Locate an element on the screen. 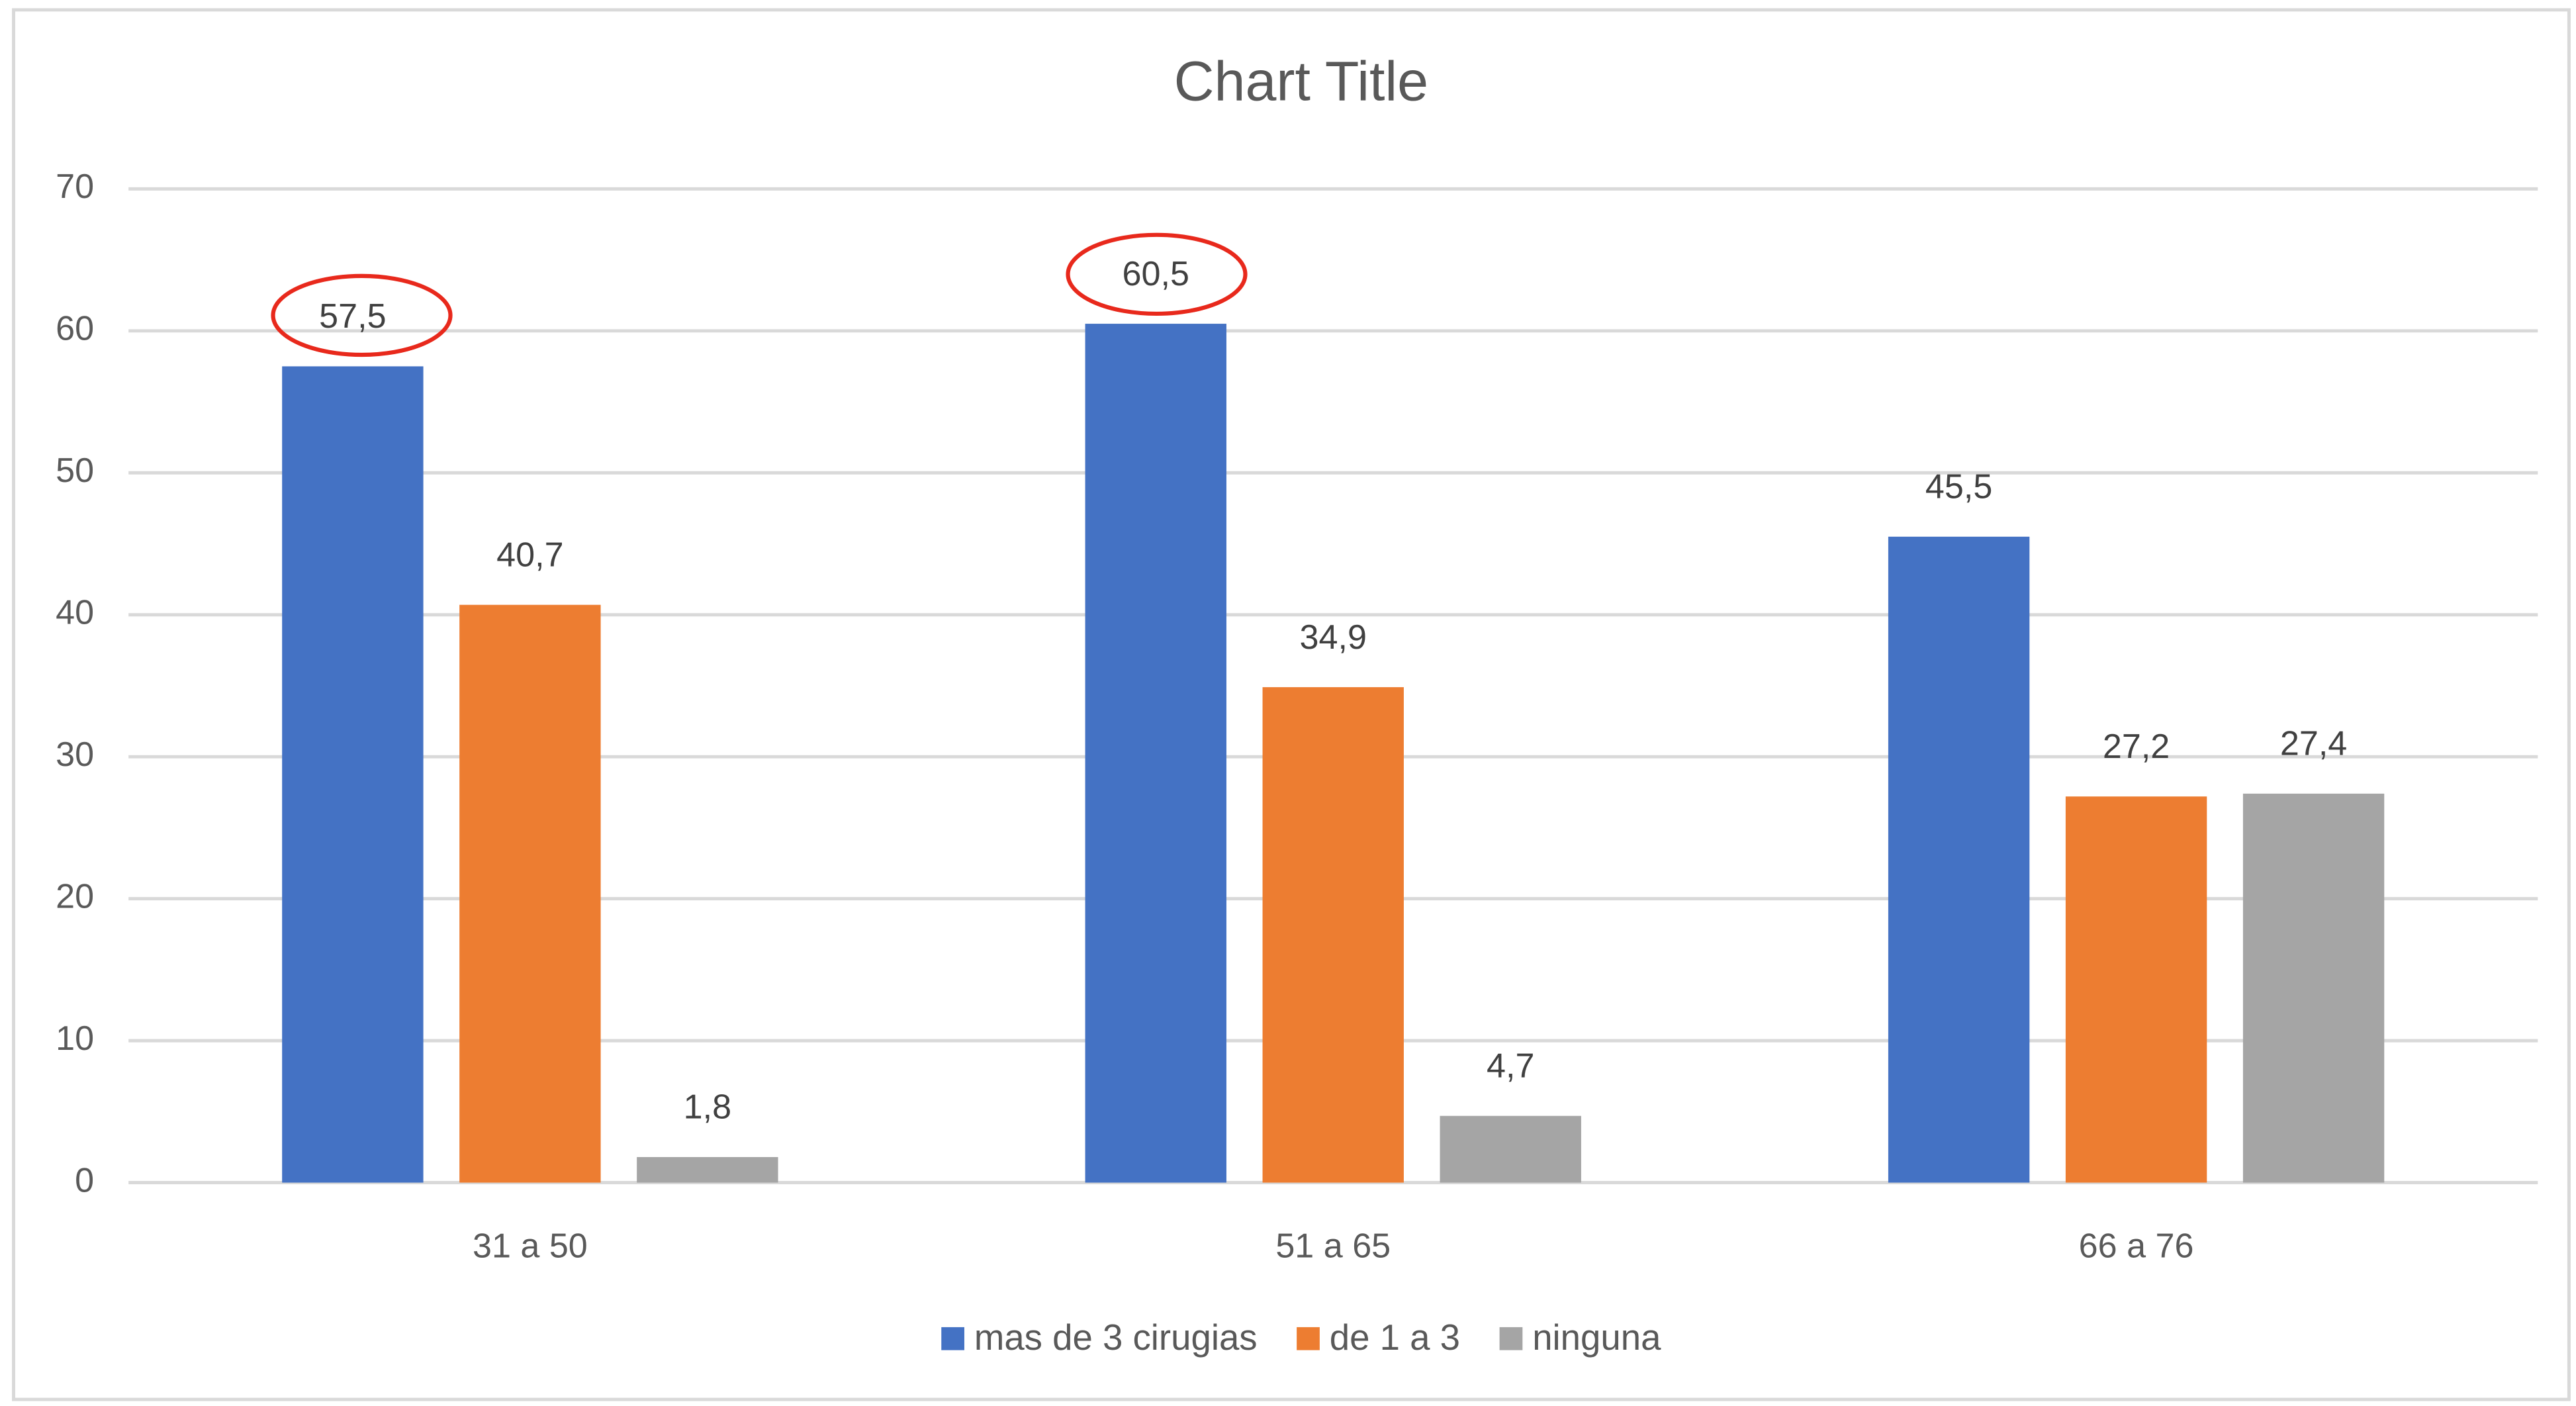 Image resolution: width=2576 pixels, height=1406 pixels. x-tick-label: 31 a 50 is located at coordinates (530, 1246).